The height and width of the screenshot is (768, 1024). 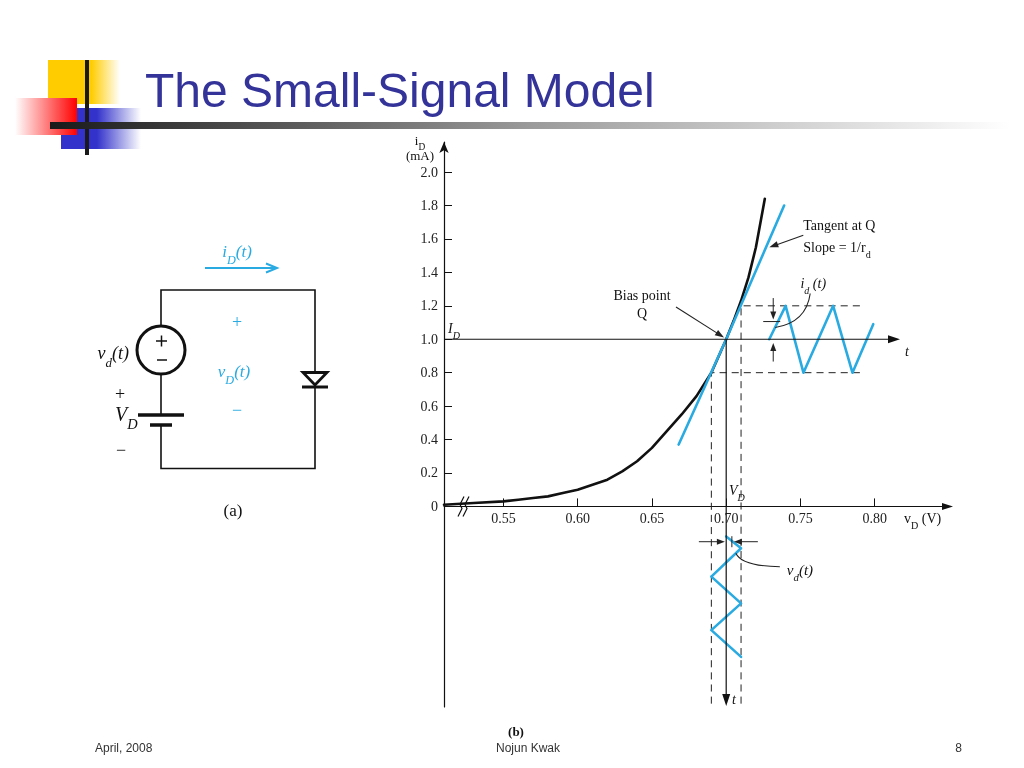 What do you see at coordinates (233, 510) in the screenshot?
I see `text: (a)` at bounding box center [233, 510].